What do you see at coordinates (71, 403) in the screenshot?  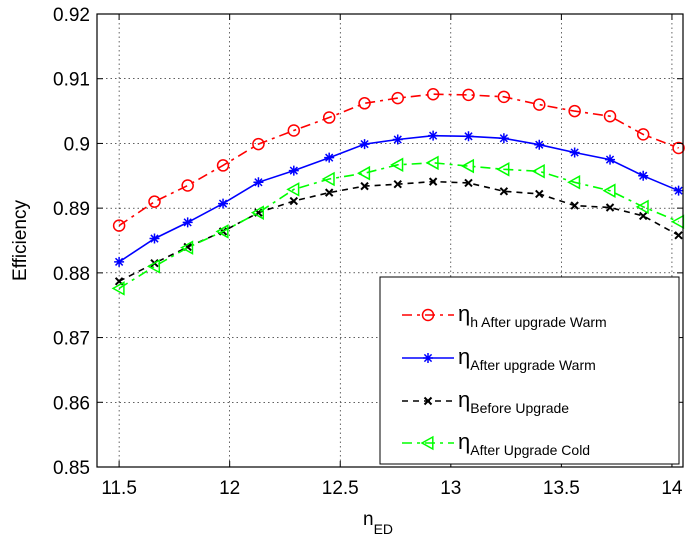 I see `y-tick-label: 0.86` at bounding box center [71, 403].